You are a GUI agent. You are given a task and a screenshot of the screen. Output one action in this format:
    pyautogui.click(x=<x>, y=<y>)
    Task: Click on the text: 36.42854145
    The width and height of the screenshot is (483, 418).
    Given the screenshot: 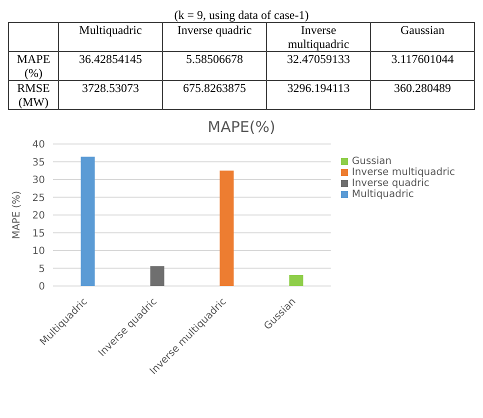 What is the action you would take?
    pyautogui.click(x=110, y=59)
    